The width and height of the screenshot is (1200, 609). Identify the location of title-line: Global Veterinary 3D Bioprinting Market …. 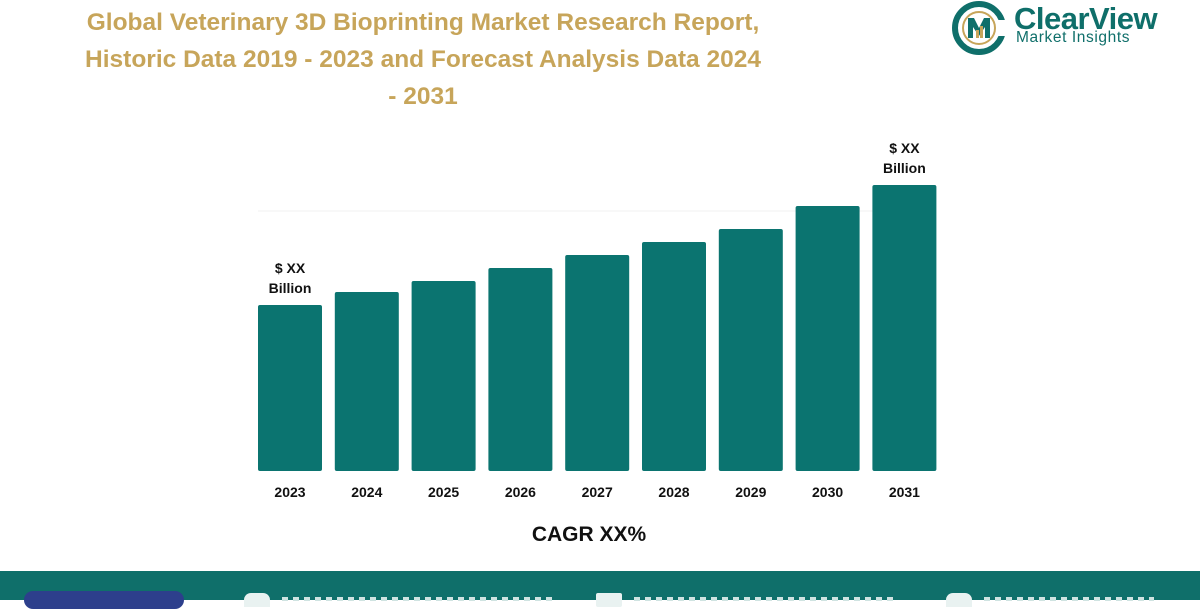
(423, 22).